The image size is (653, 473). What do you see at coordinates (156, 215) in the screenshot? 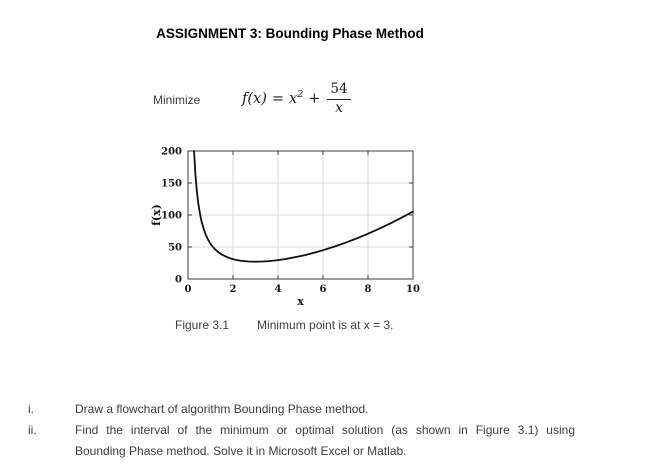
I see `y-axis-label: f(x)` at bounding box center [156, 215].